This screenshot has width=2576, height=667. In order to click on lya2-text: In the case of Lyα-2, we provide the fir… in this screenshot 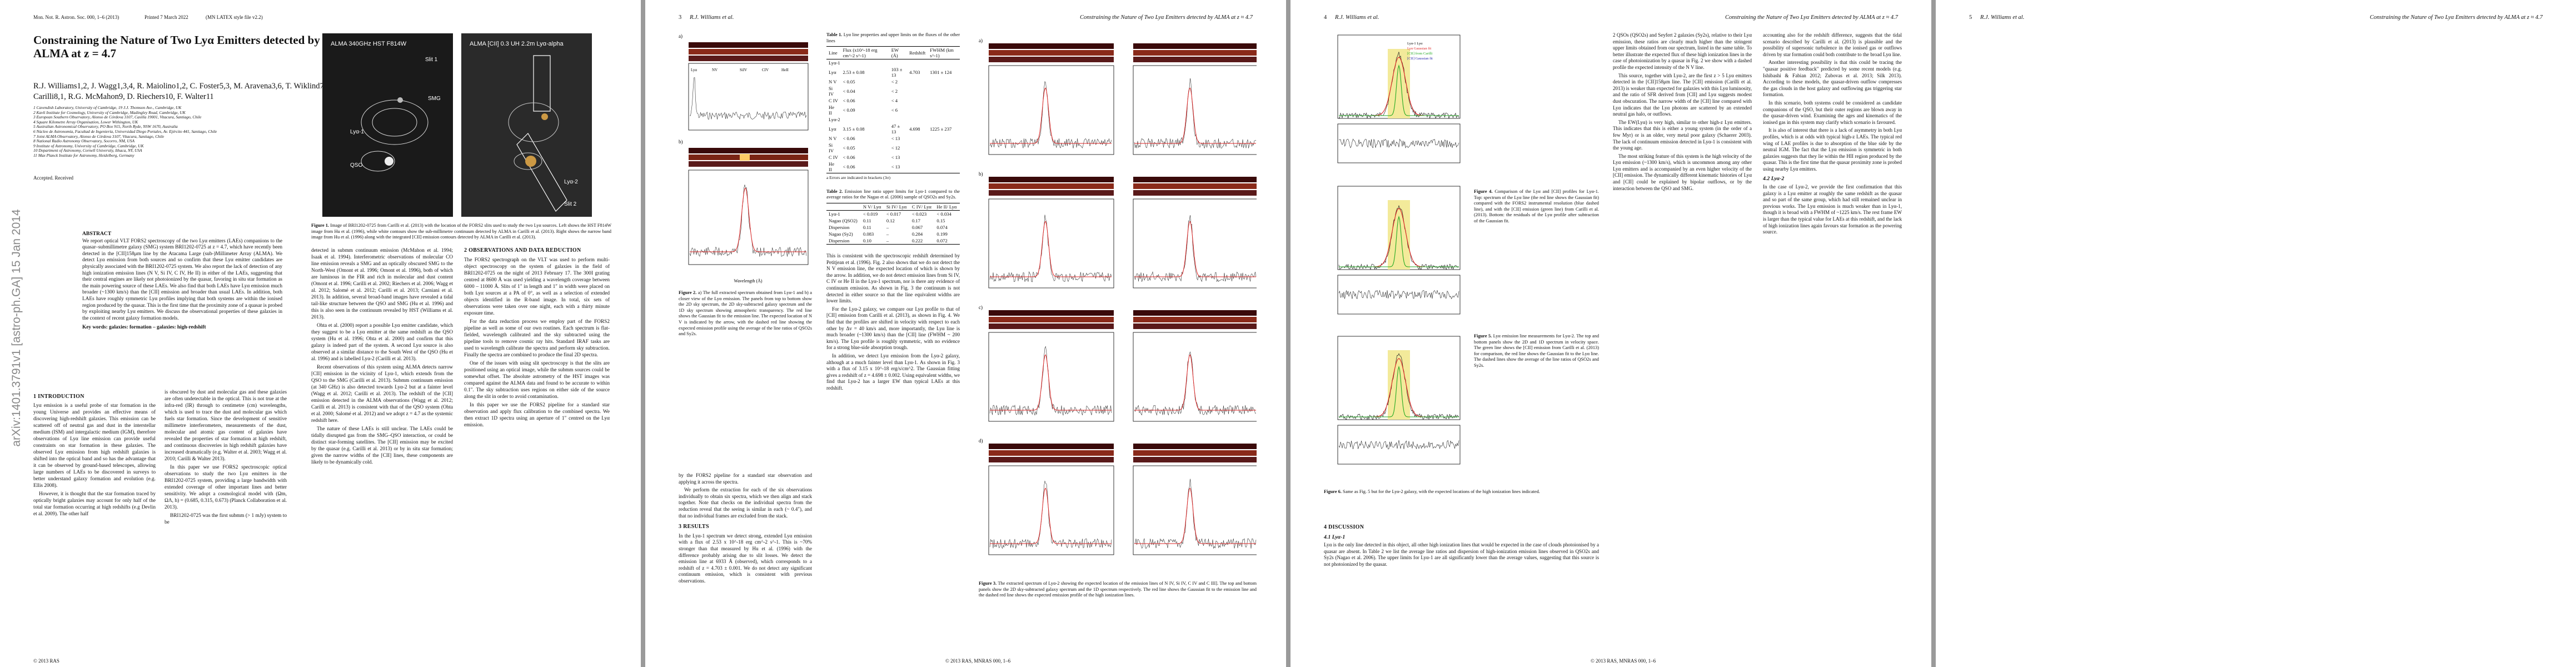, I will do `click(1832, 209)`.